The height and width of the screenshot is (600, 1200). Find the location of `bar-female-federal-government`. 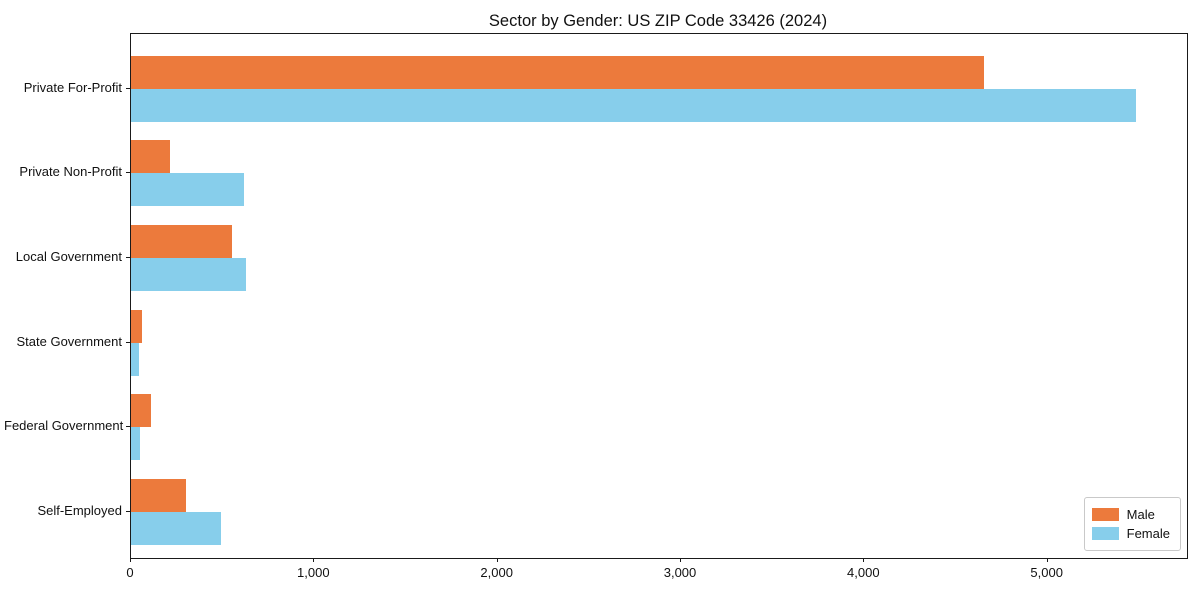

bar-female-federal-government is located at coordinates (136, 444).